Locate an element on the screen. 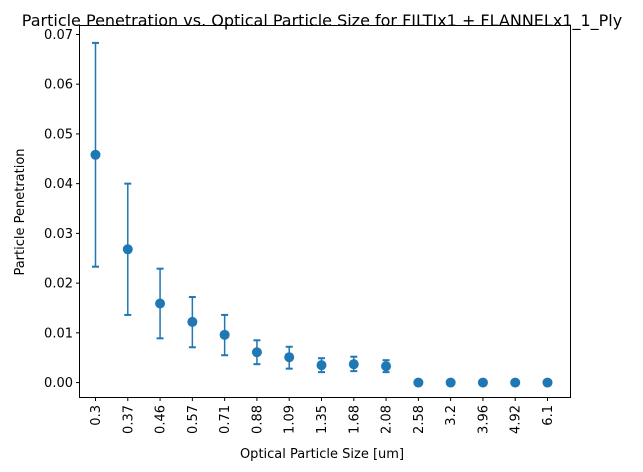  y-tick-label: 0.06 is located at coordinates (58, 85).